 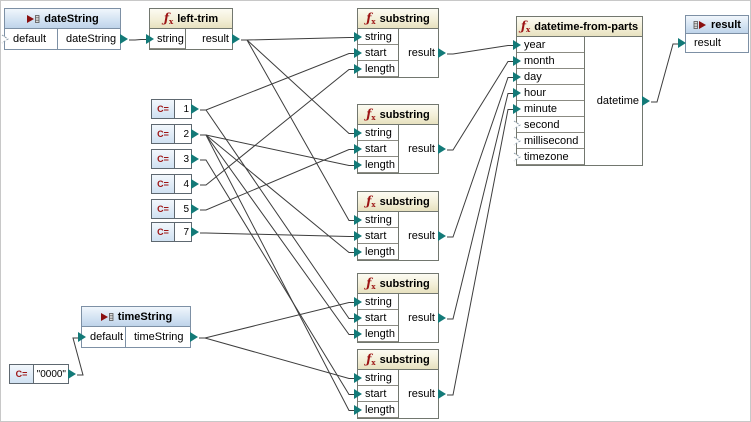 What do you see at coordinates (92, 39) in the screenshot?
I see `port-cell-out: dateString` at bounding box center [92, 39].